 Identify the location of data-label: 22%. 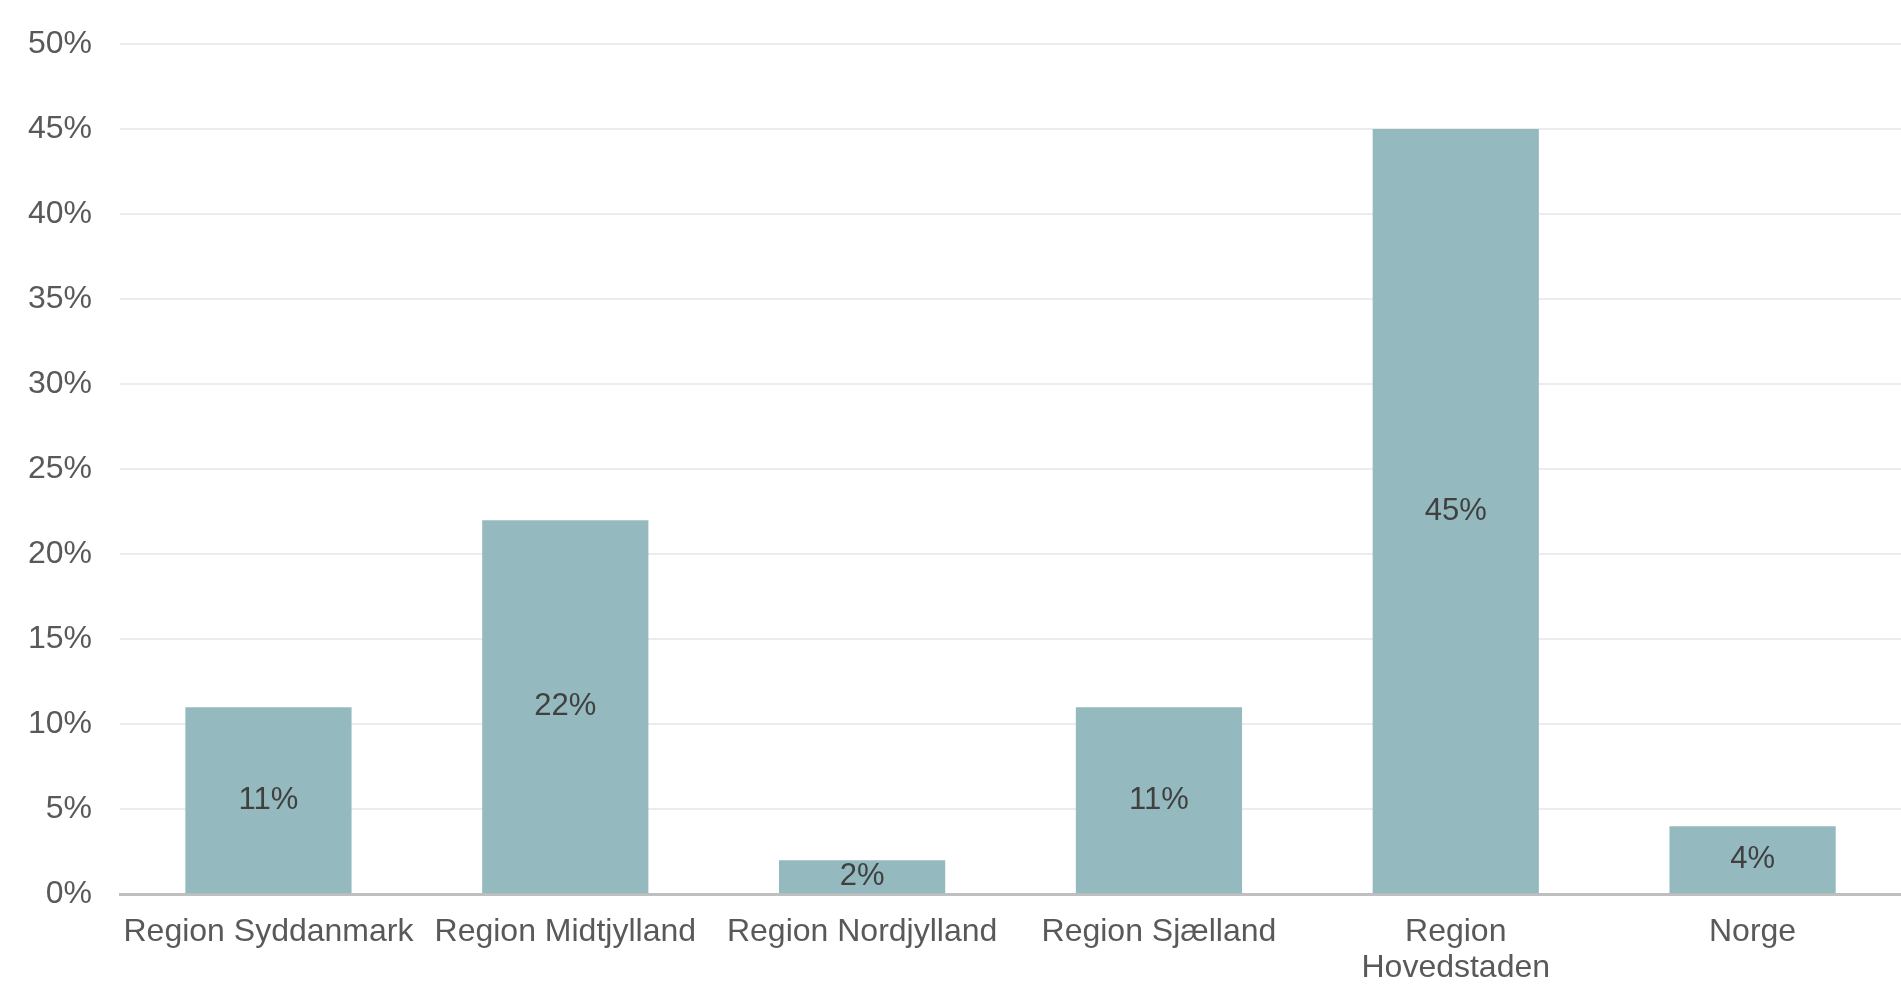
(565, 705).